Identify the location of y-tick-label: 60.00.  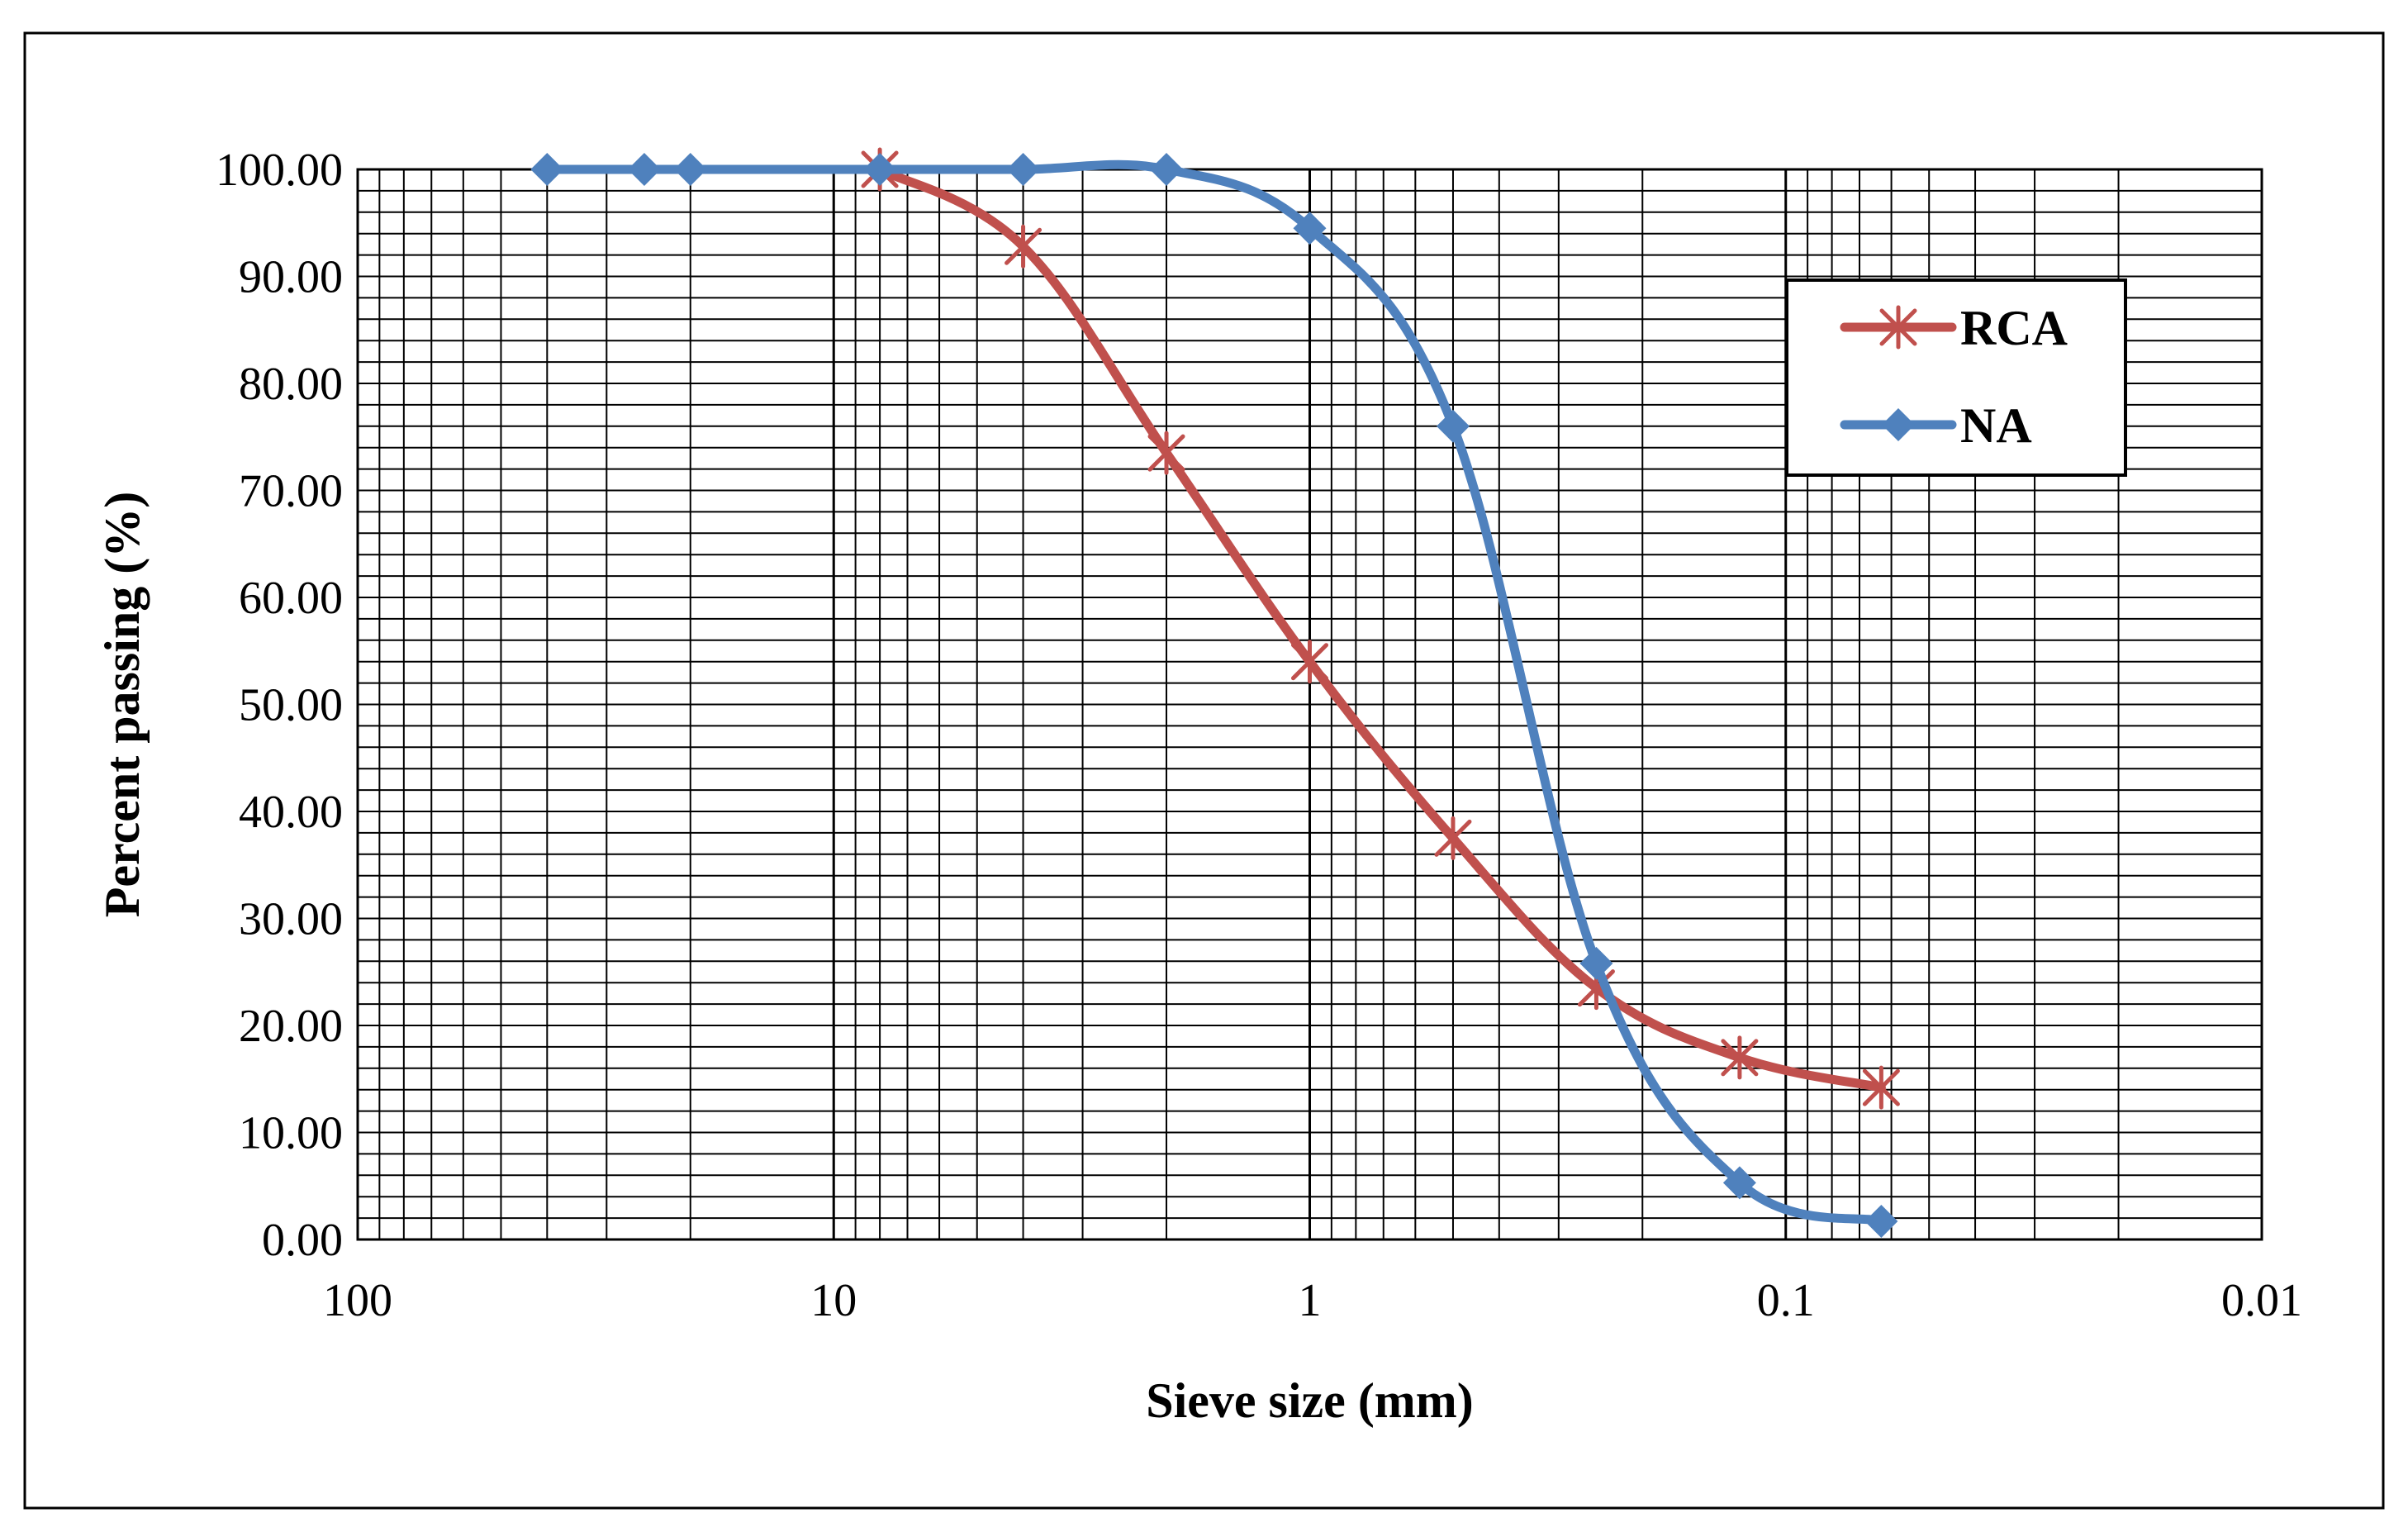
(291, 598).